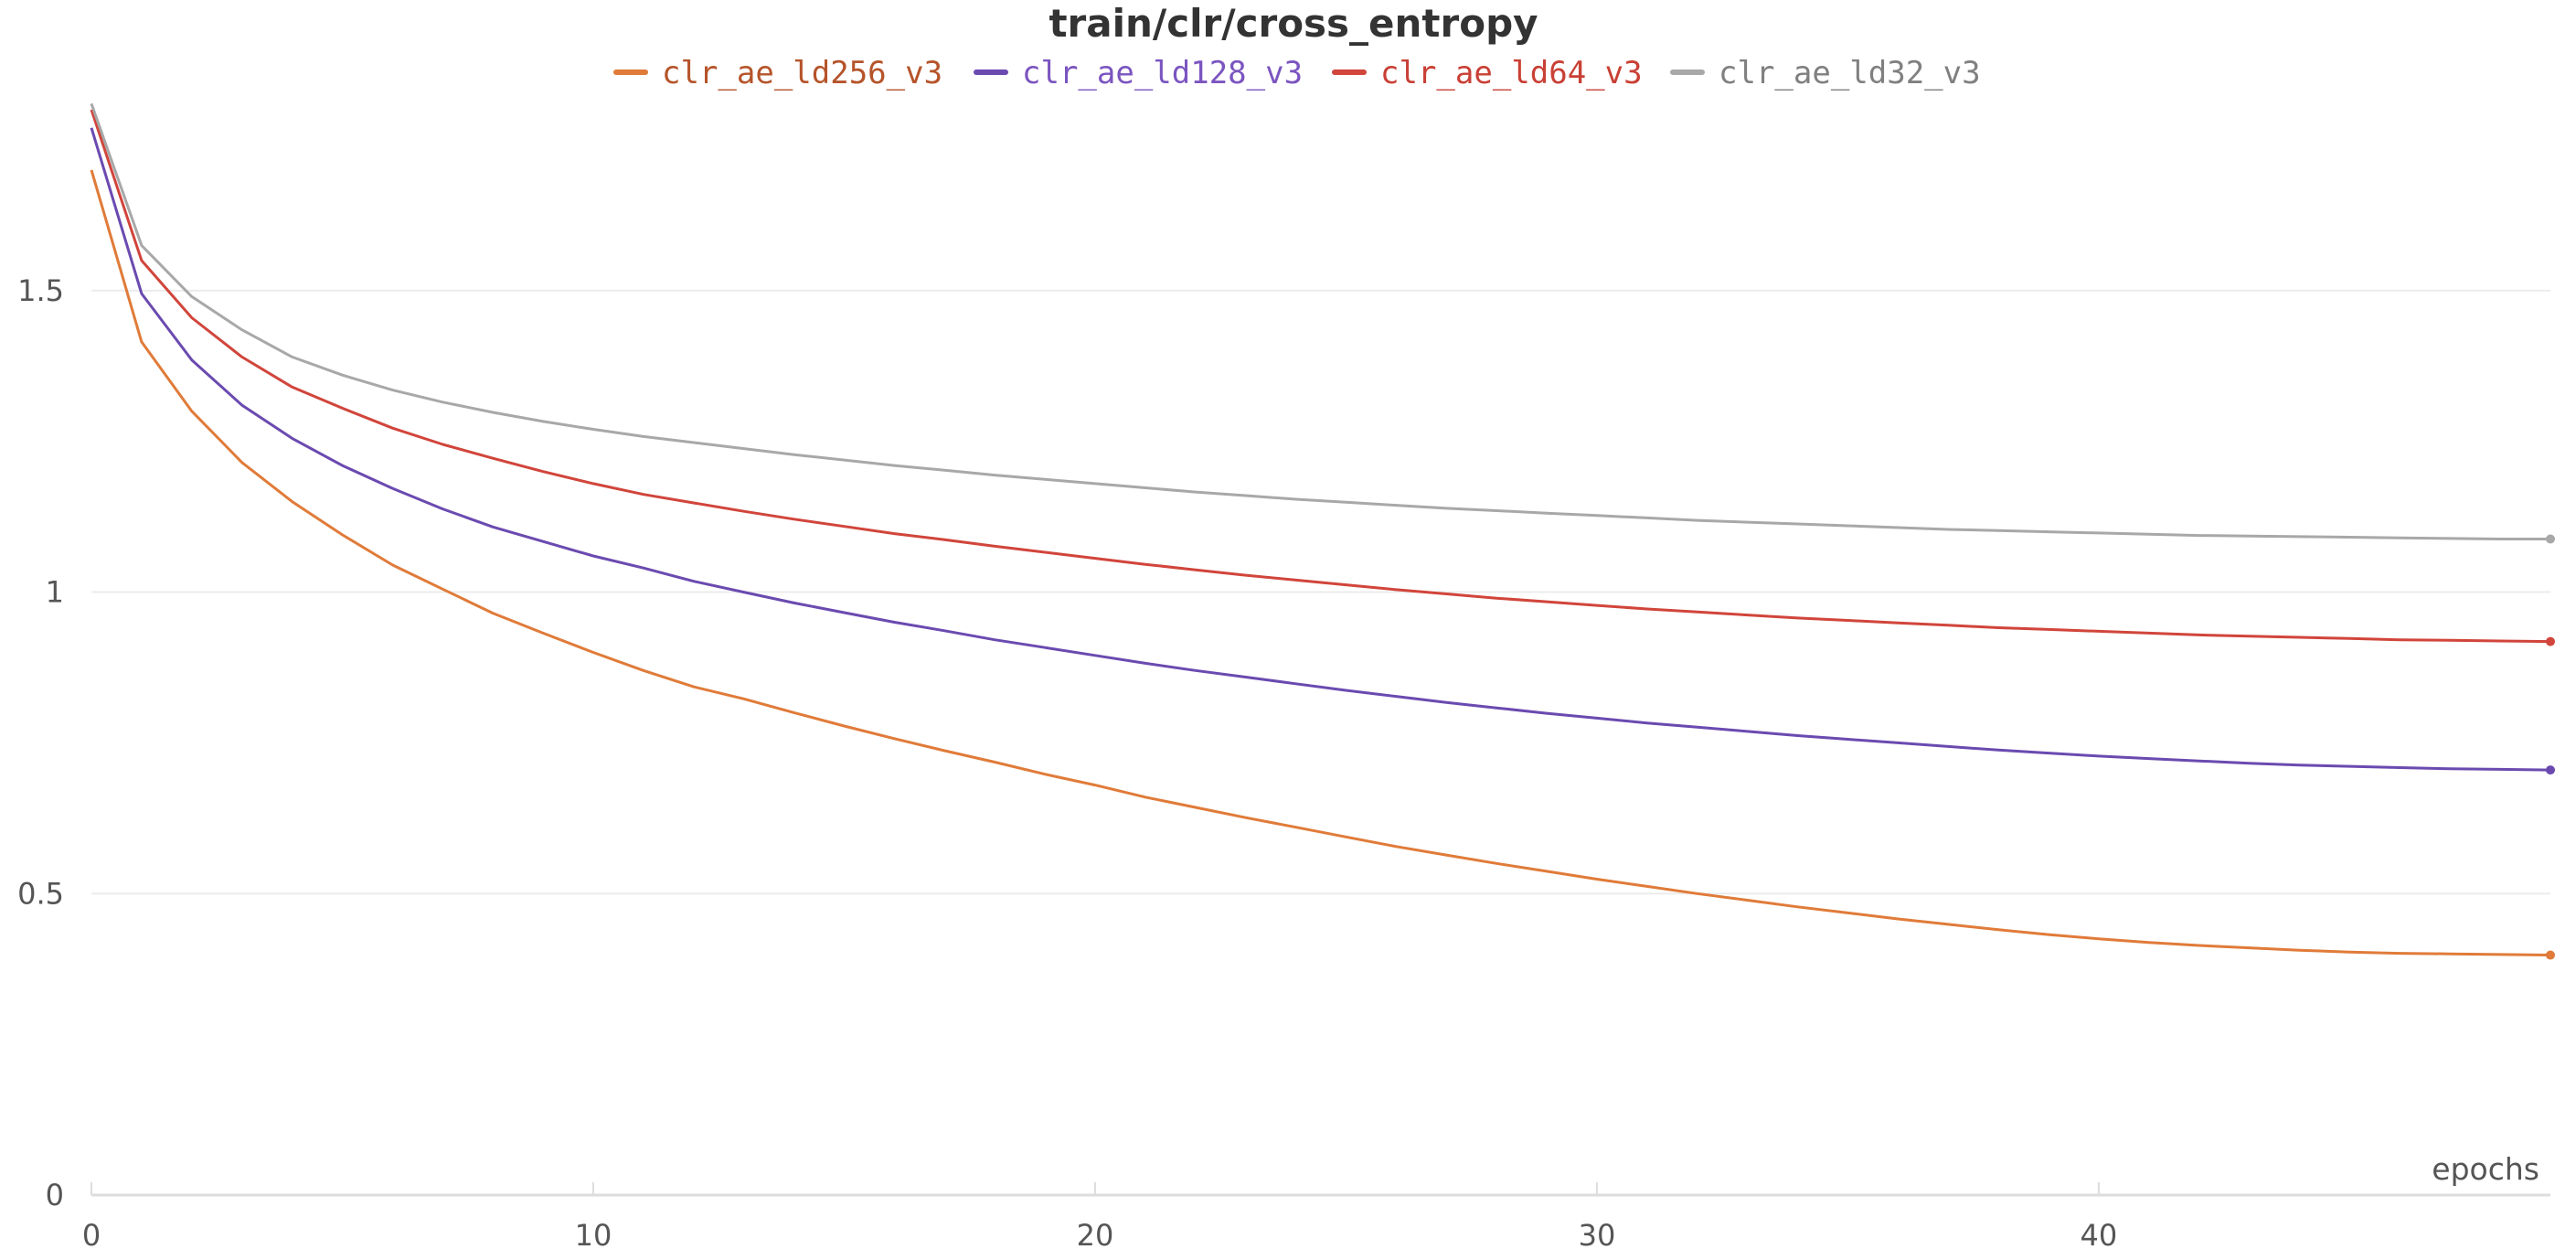  What do you see at coordinates (91, 1235) in the screenshot?
I see `x-tick-label: 0` at bounding box center [91, 1235].